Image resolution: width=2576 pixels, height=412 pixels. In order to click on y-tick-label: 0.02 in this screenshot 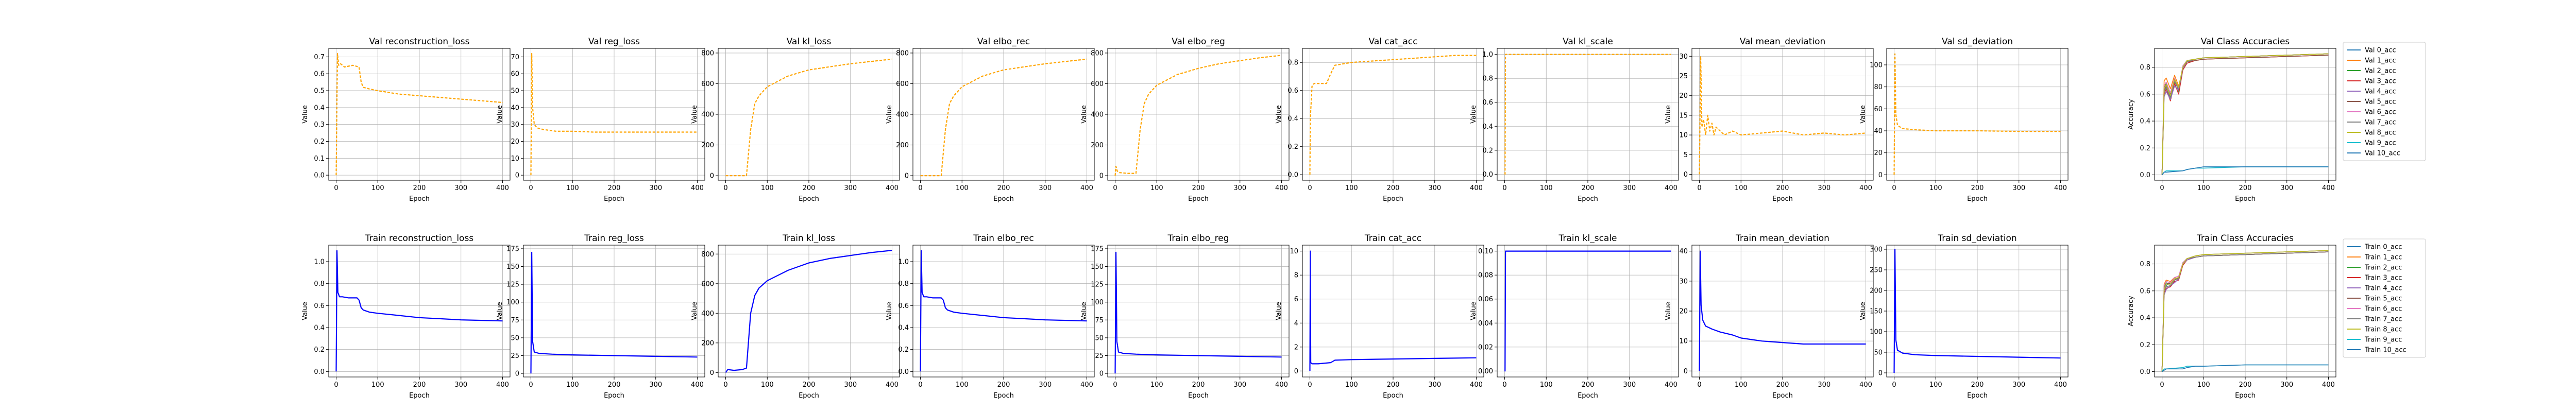, I will do `click(1485, 348)`.